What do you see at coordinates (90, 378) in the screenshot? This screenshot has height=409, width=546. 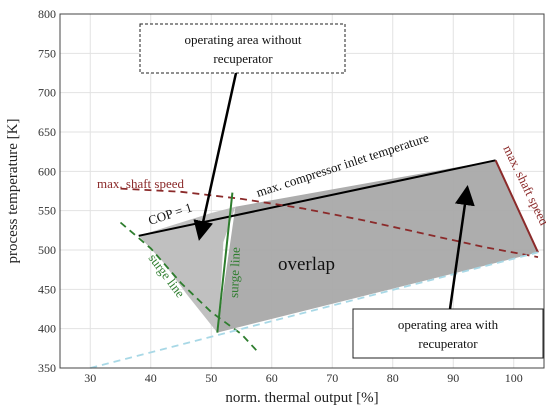 I see `x-tick-label: 30` at bounding box center [90, 378].